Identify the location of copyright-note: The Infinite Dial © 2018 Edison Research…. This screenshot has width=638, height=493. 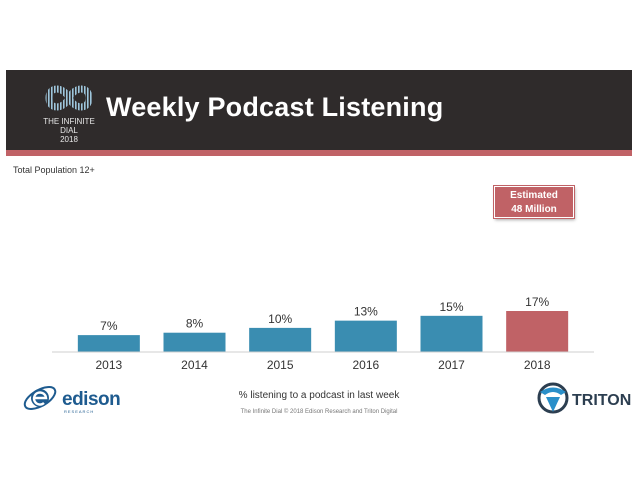
(319, 412).